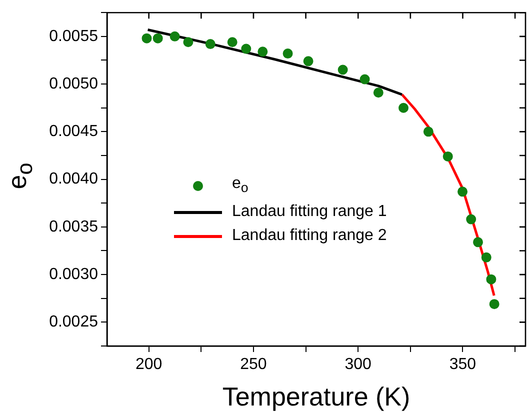 This screenshot has width=531, height=418. Describe the element at coordinates (73, 274) in the screenshot. I see `y-tick-label: 0.0030` at that location.